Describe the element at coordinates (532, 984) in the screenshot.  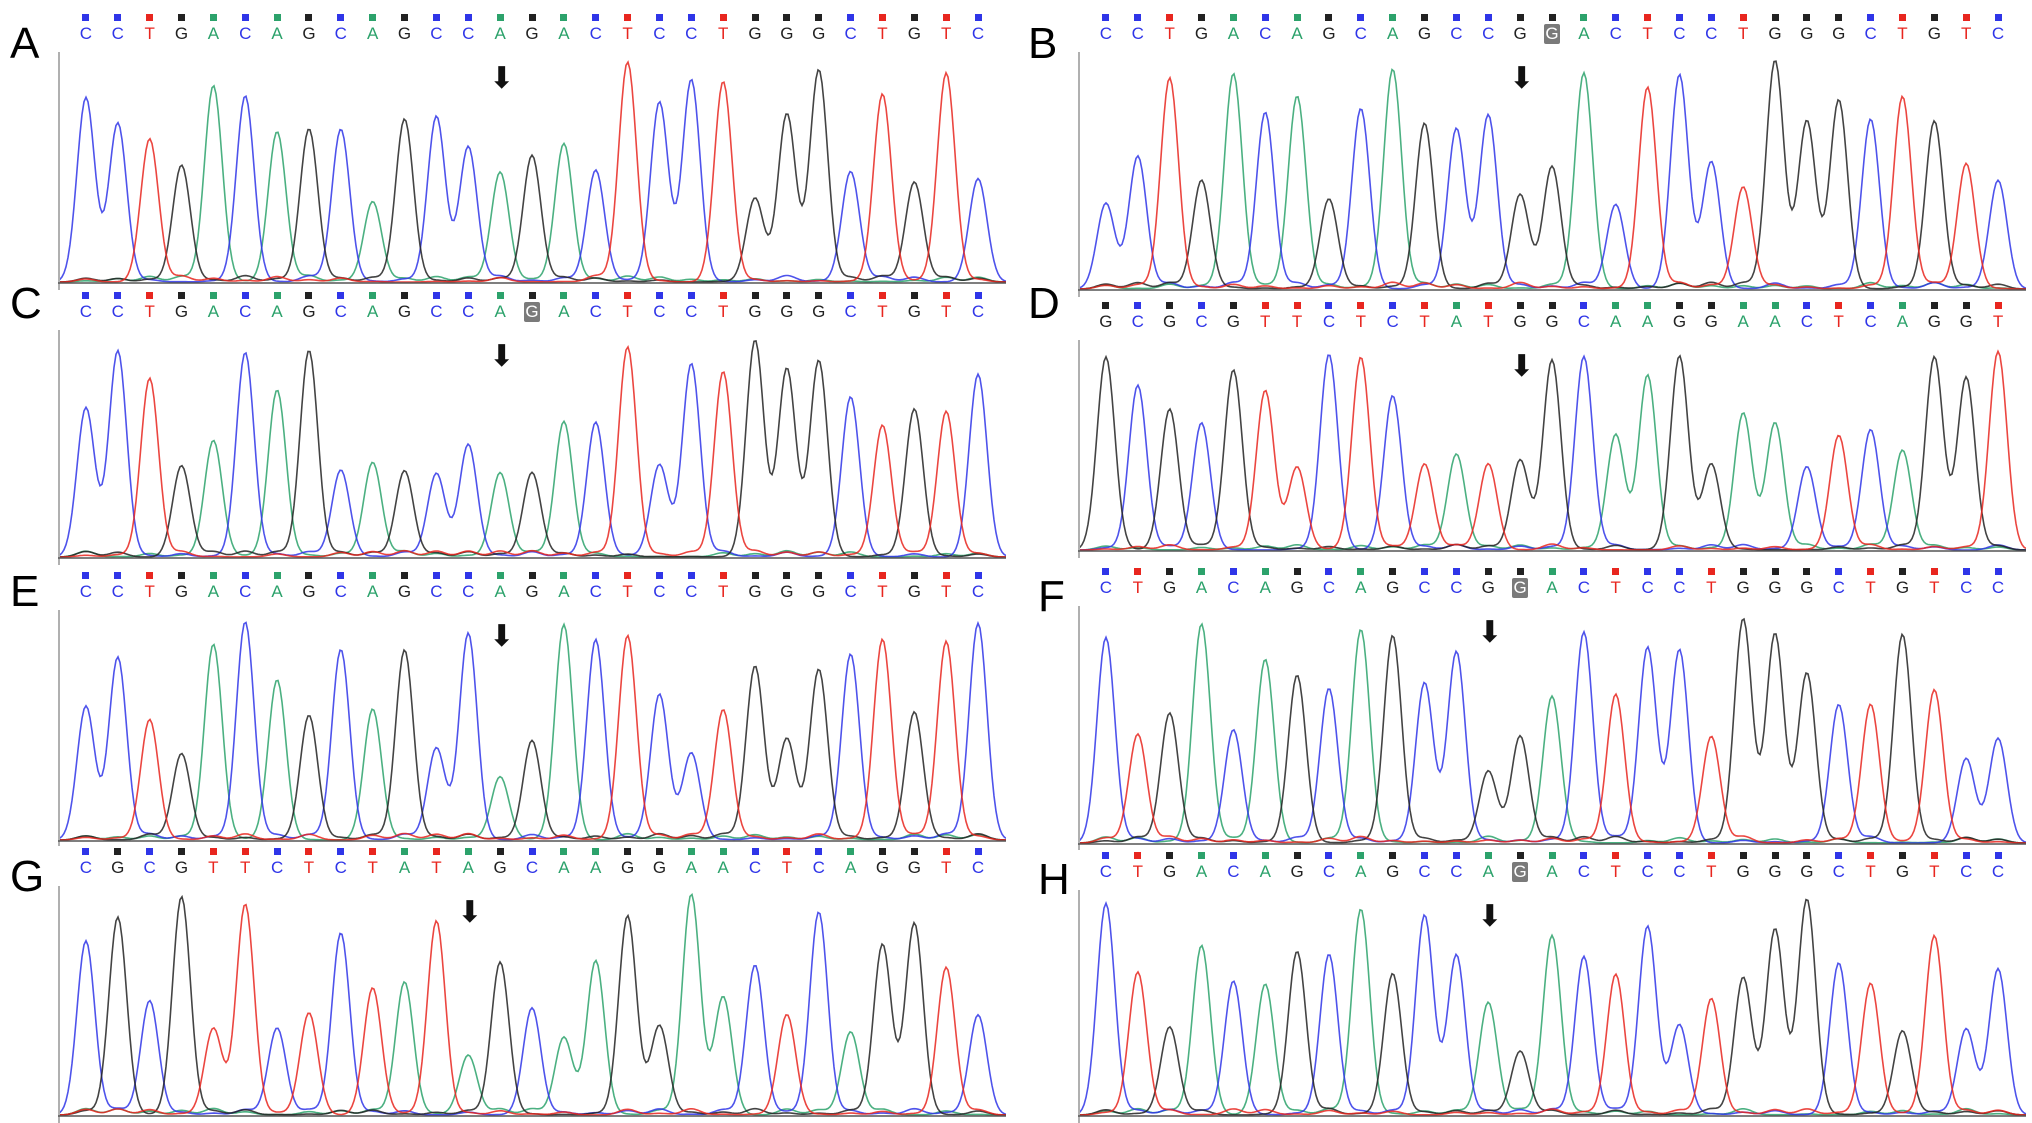
I see `chromatogram-panel-g: C G C G T T C T C T A T A G C A A G G A A C T C A G G T C ⬇` at that location.